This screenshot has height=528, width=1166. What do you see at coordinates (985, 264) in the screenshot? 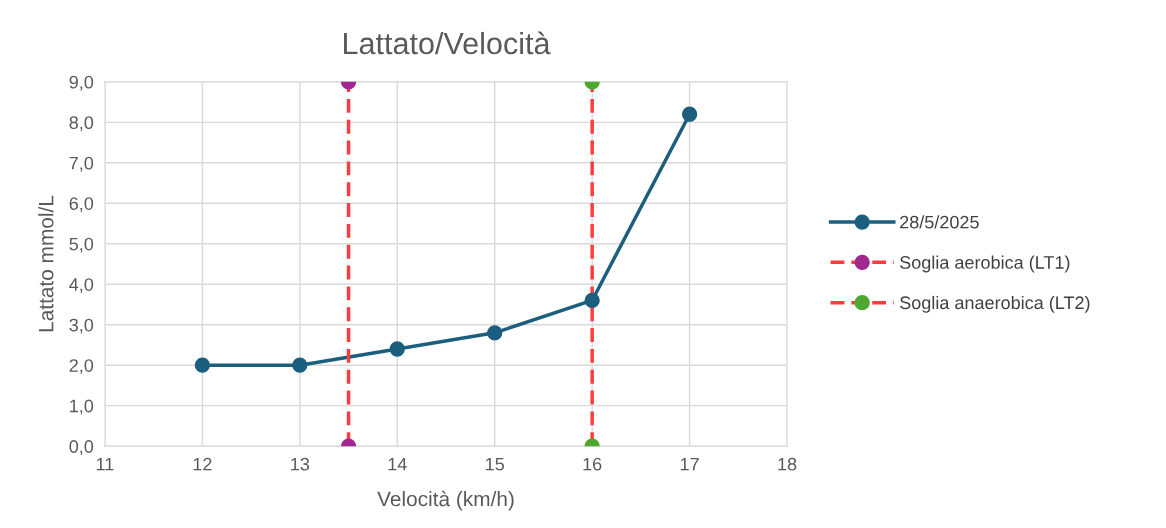
I see `legend-label: Soglia aerobica (LT1)` at bounding box center [985, 264].